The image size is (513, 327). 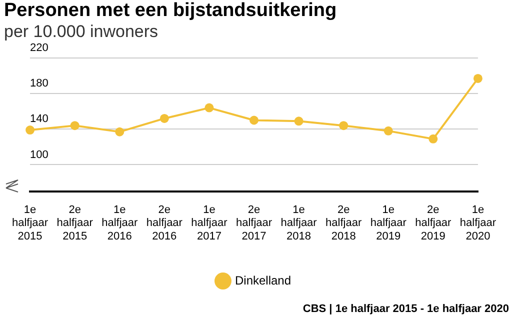 What do you see at coordinates (405, 309) in the screenshot?
I see `text: CBS | 1e halfjaar 2015 - 1e halfjaar 2020` at bounding box center [405, 309].